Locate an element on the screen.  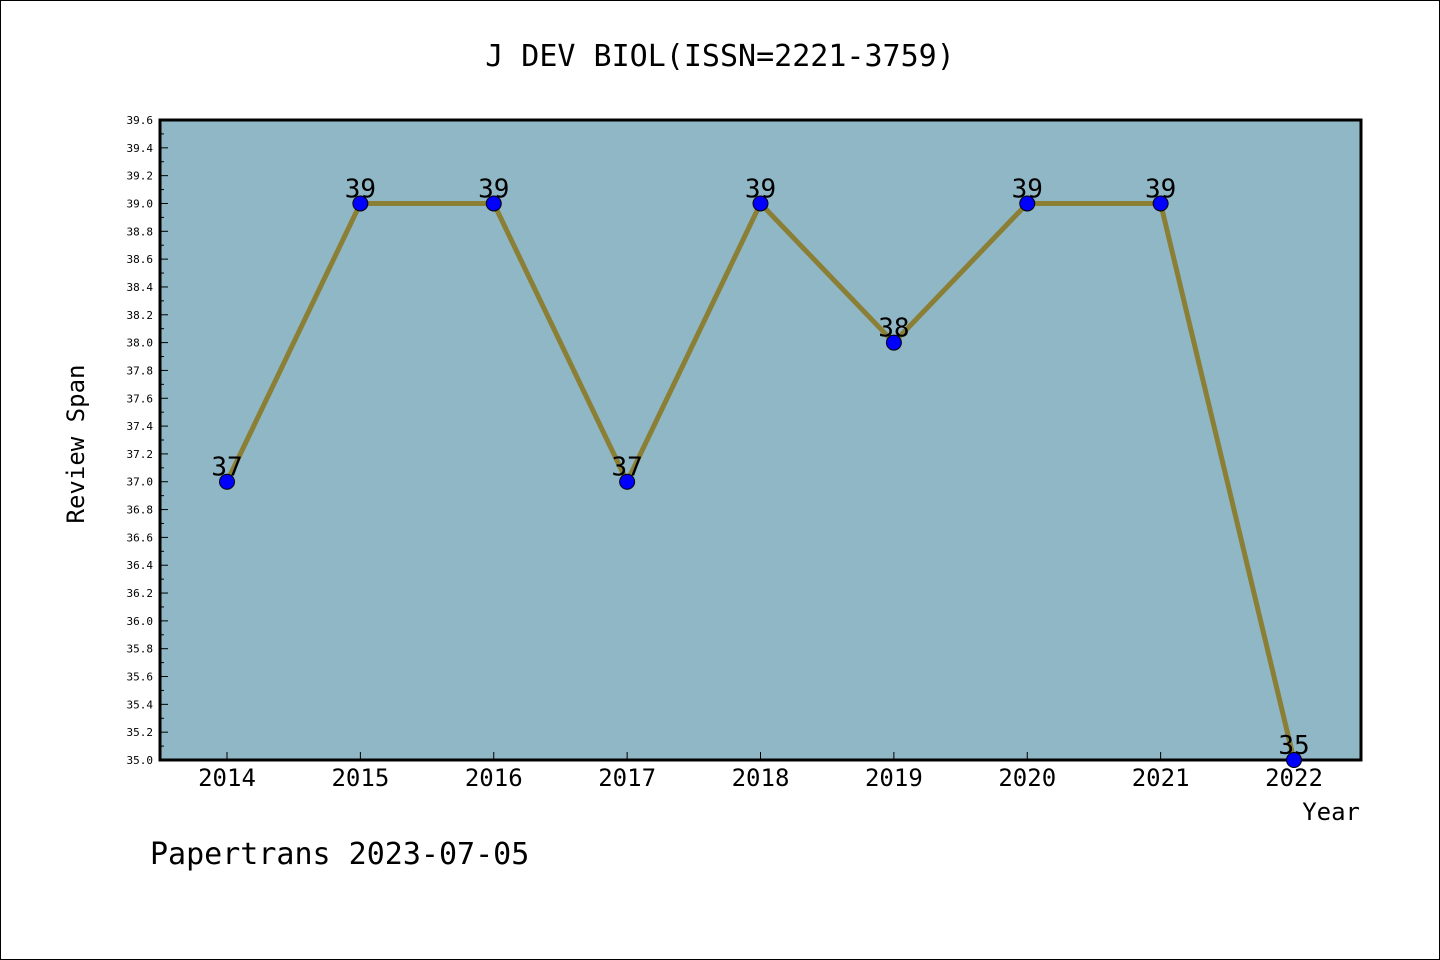
y-tick-label: 36.4 is located at coordinates (140, 565).